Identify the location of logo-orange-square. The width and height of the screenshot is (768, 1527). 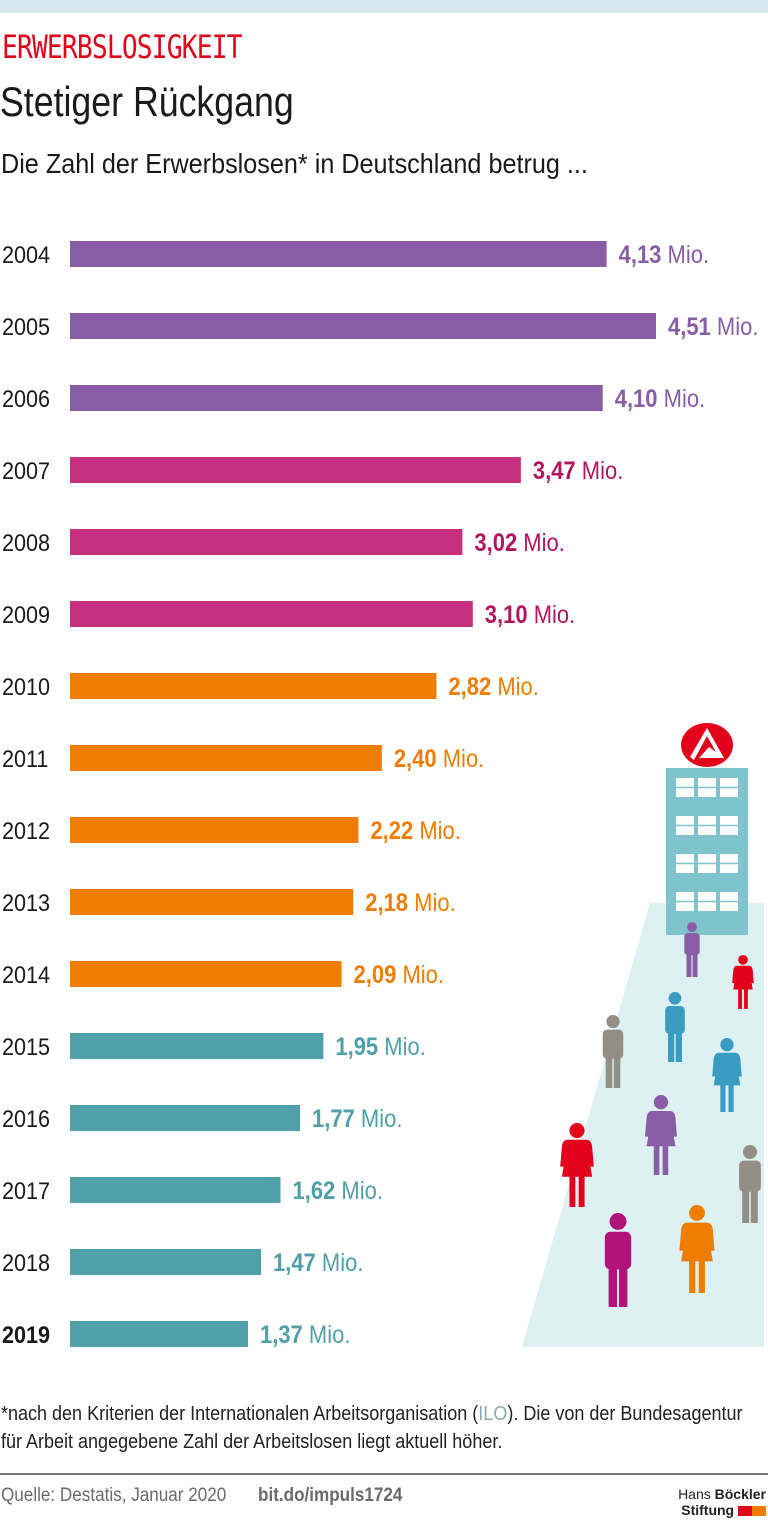
(759, 1511).